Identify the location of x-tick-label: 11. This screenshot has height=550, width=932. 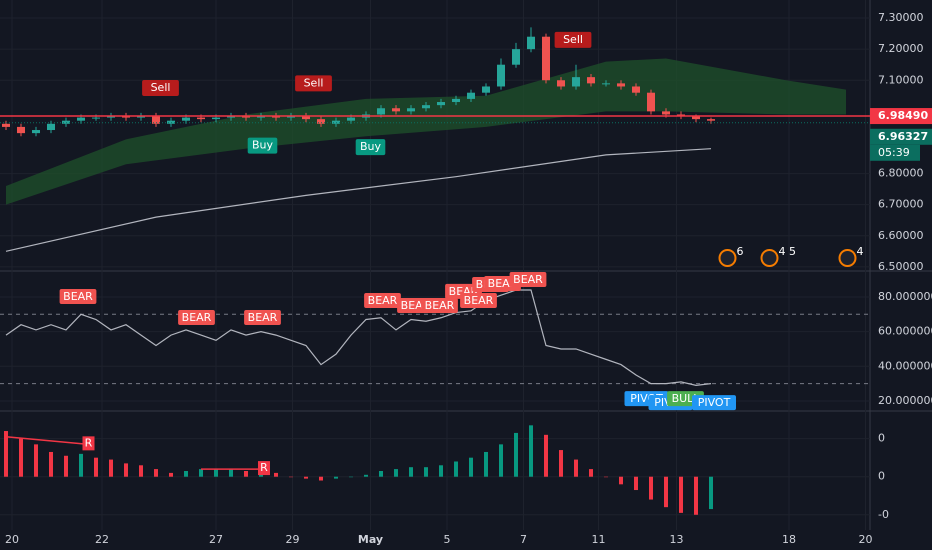
(599, 539).